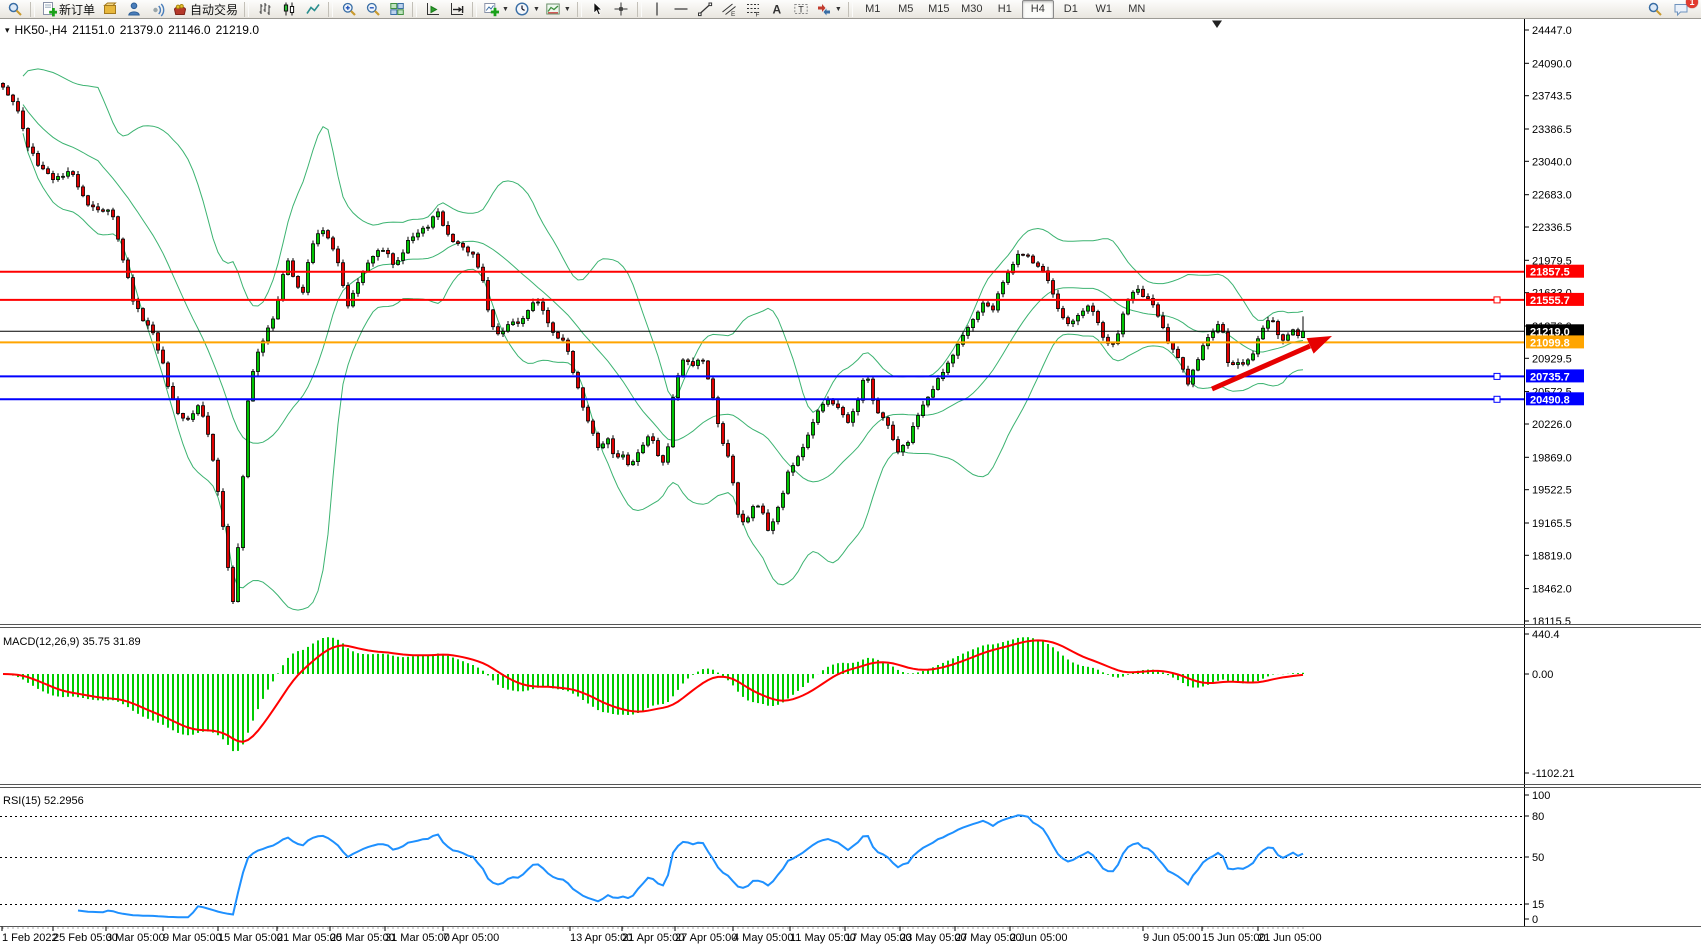  I want to click on horizontal-line-icon, so click(681, 9).